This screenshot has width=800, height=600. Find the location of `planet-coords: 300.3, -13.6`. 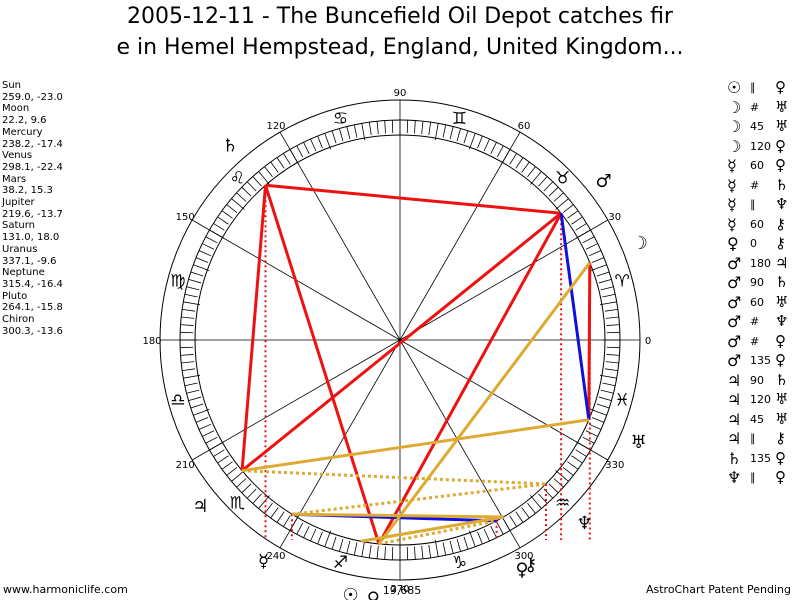

planet-coords: 300.3, -13.6 is located at coordinates (32, 331).